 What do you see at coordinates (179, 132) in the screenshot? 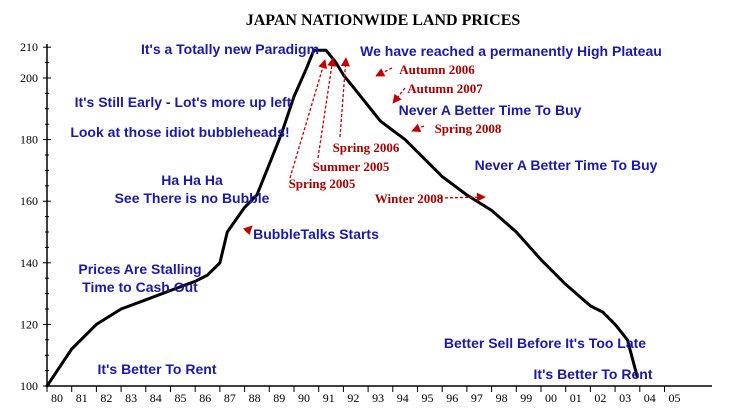
I see `sentiment-annotation: Look at those idiot bubbleheads!` at bounding box center [179, 132].